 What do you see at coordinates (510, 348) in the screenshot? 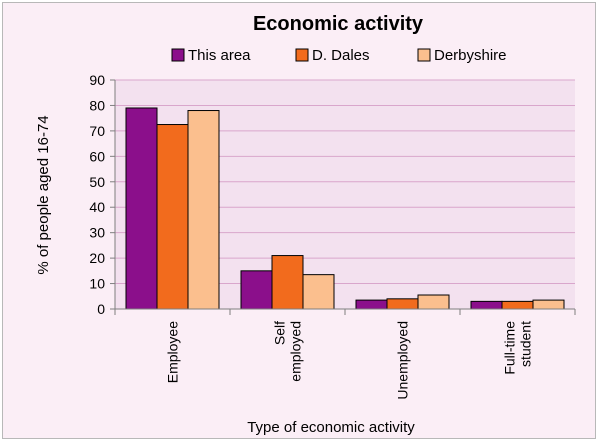
I see `x-tick-label: Full-time` at bounding box center [510, 348].